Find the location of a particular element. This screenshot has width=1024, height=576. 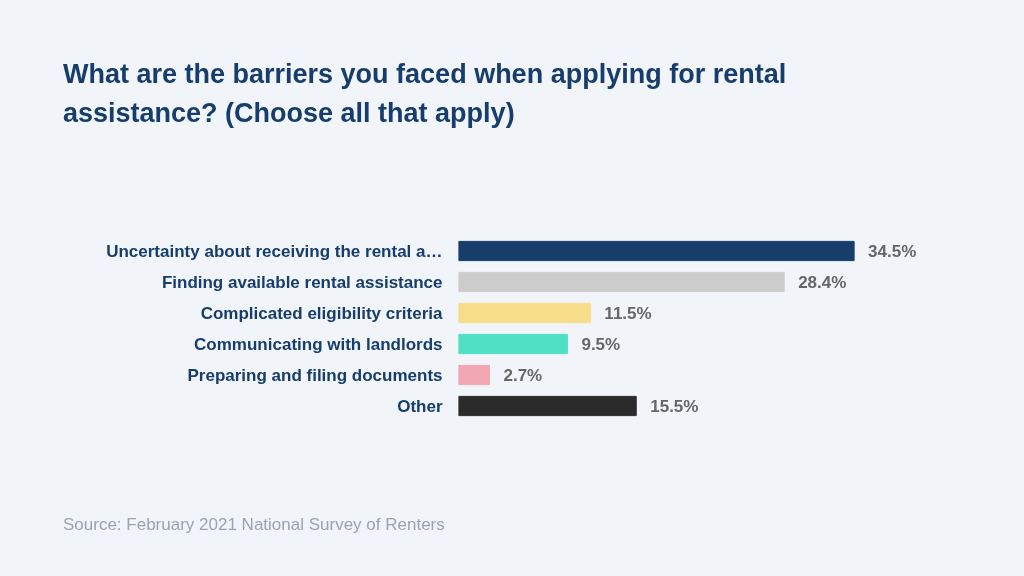

y-tick-label: Preparing and filing documents is located at coordinates (315, 375).